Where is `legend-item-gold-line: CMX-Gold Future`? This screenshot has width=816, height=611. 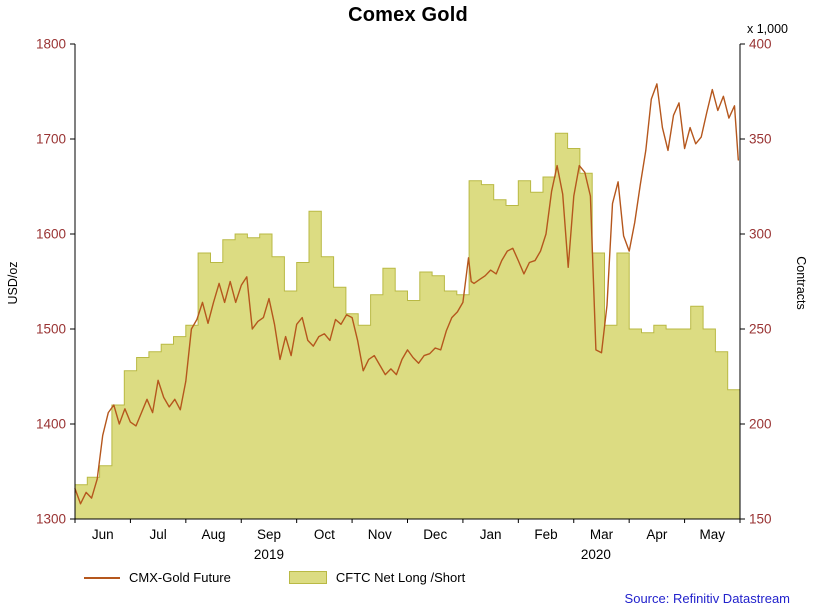
legend-item-gold-line: CMX-Gold Future is located at coordinates (157, 577).